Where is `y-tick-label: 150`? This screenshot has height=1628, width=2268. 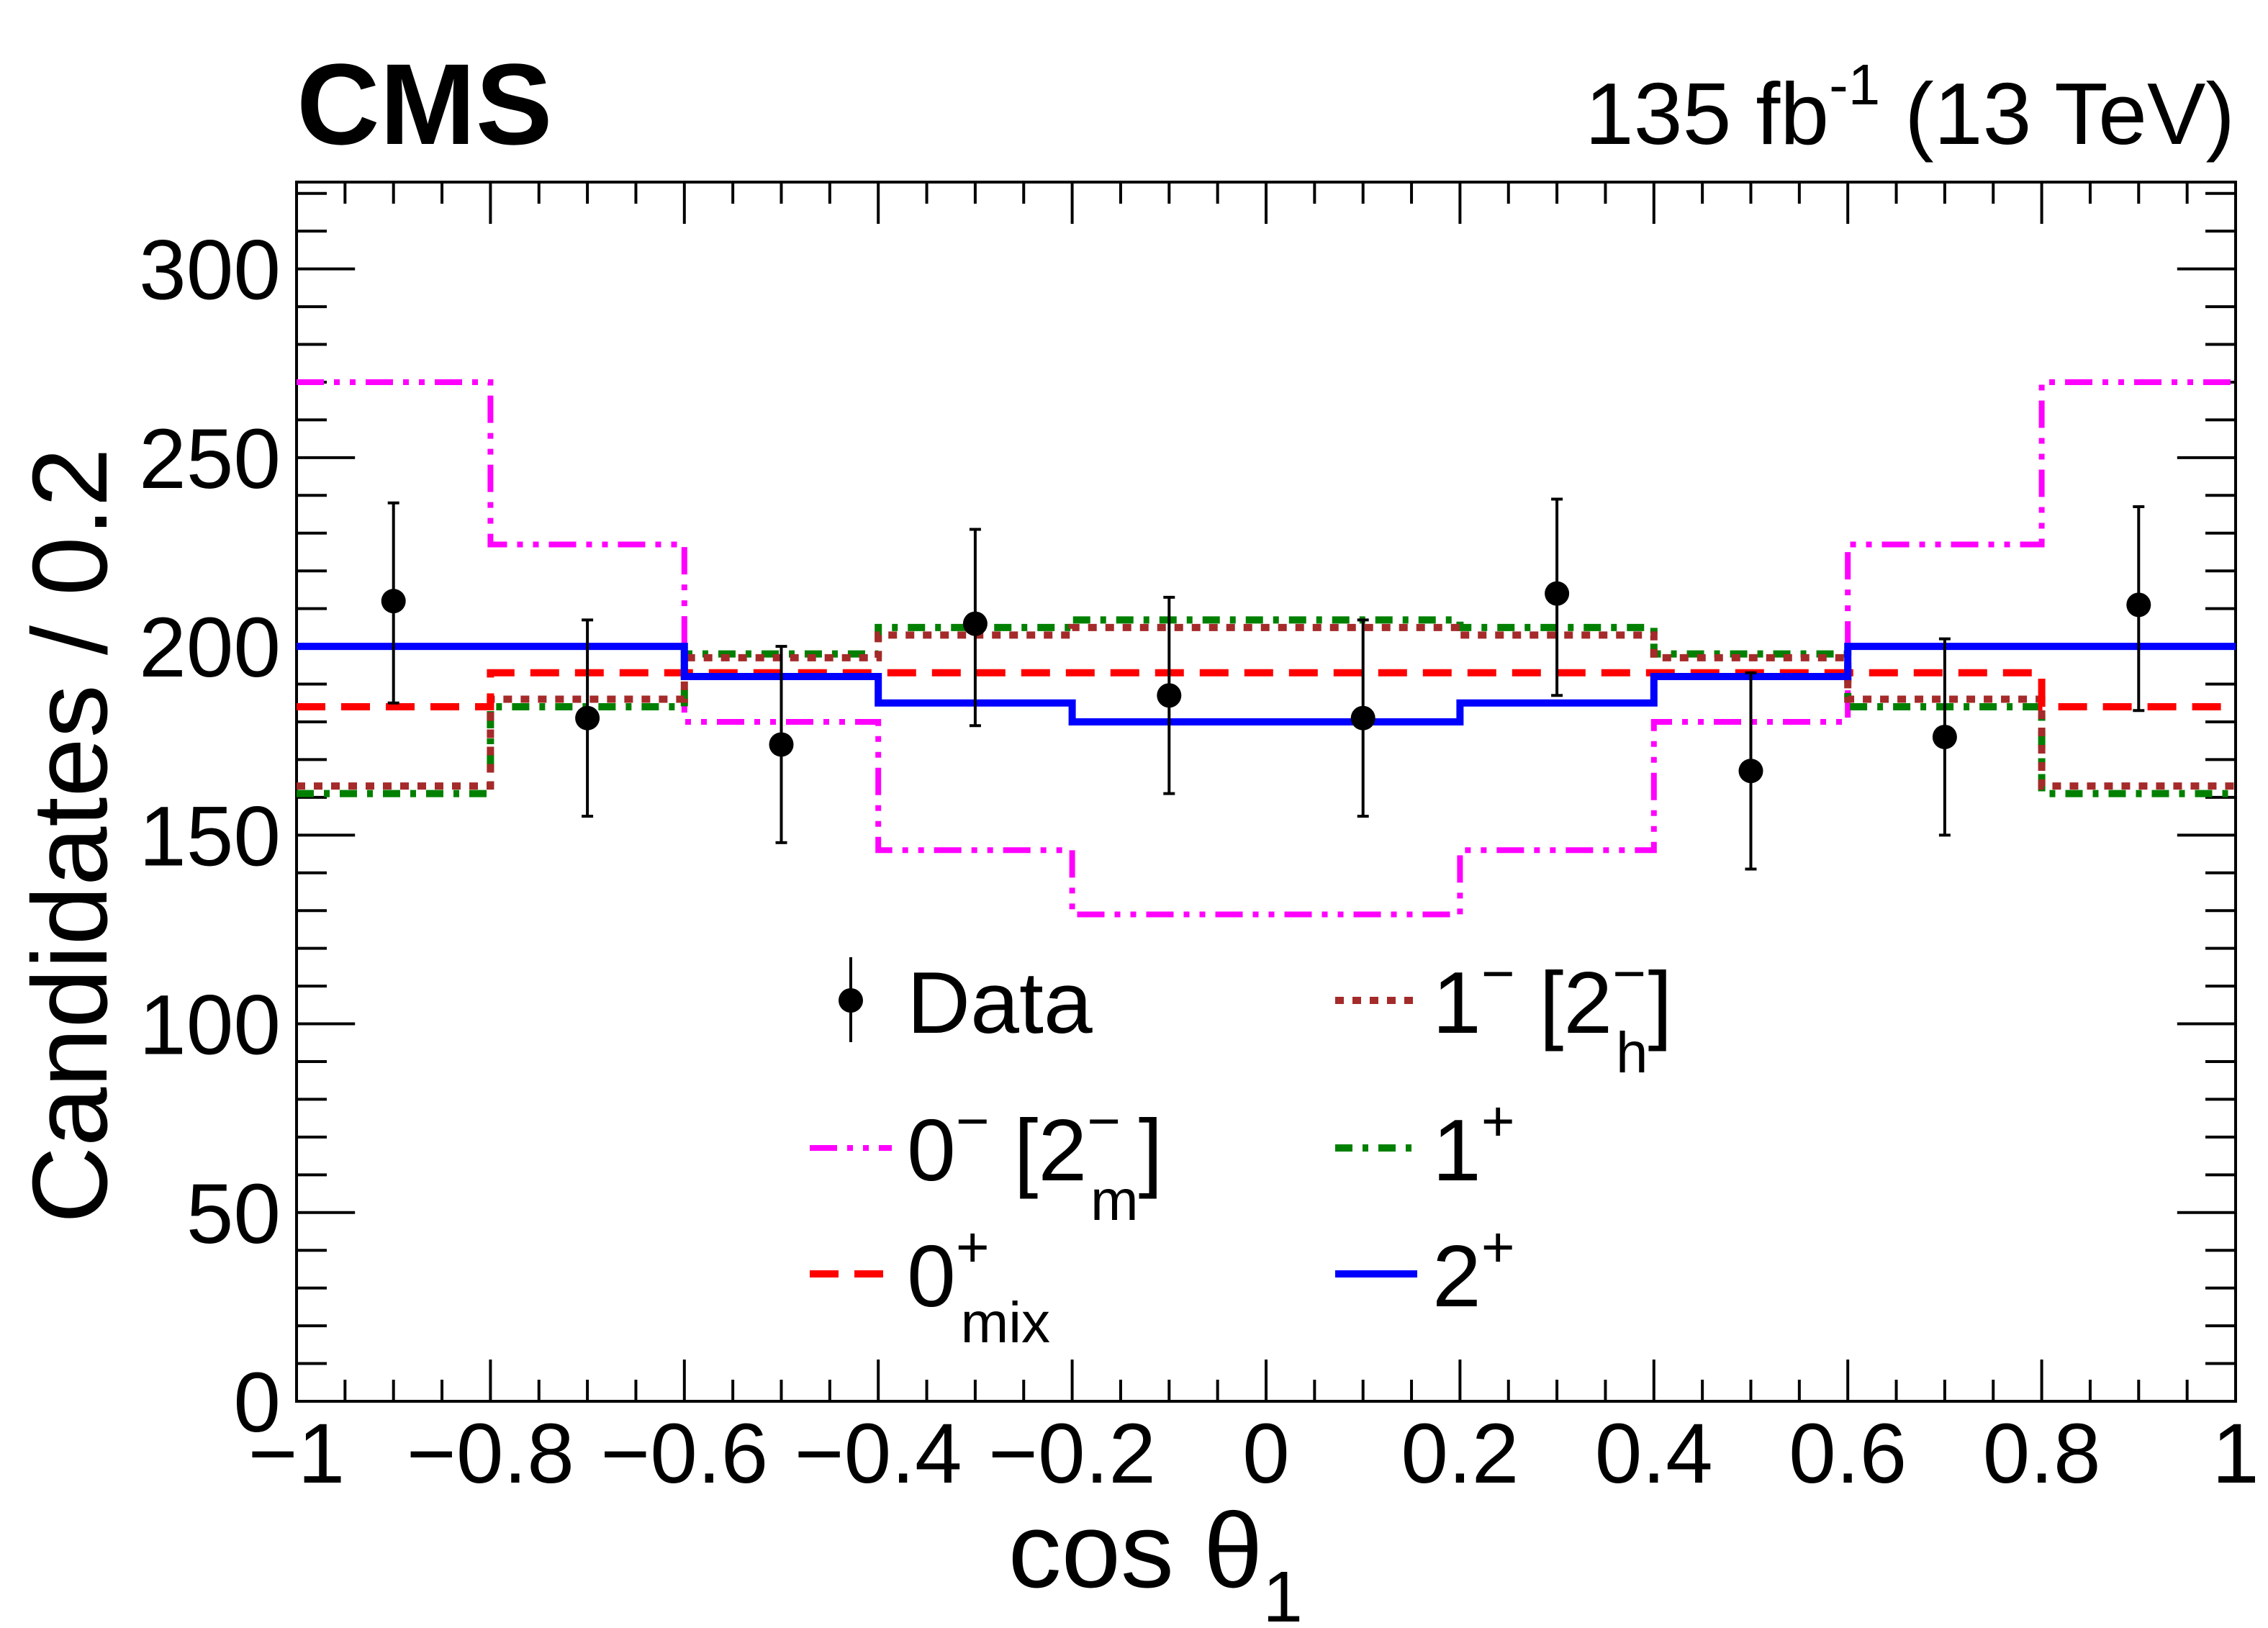 y-tick-label: 150 is located at coordinates (210, 836).